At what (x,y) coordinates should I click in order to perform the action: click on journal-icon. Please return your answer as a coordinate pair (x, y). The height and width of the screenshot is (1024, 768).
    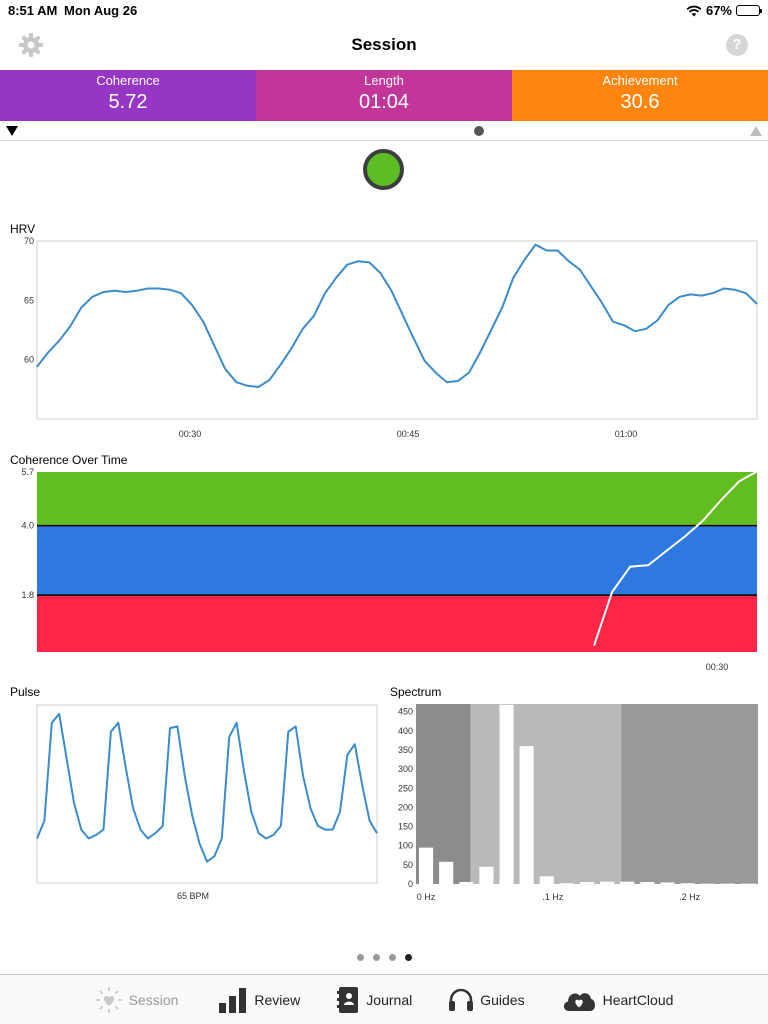
    Looking at the image, I should click on (348, 1000).